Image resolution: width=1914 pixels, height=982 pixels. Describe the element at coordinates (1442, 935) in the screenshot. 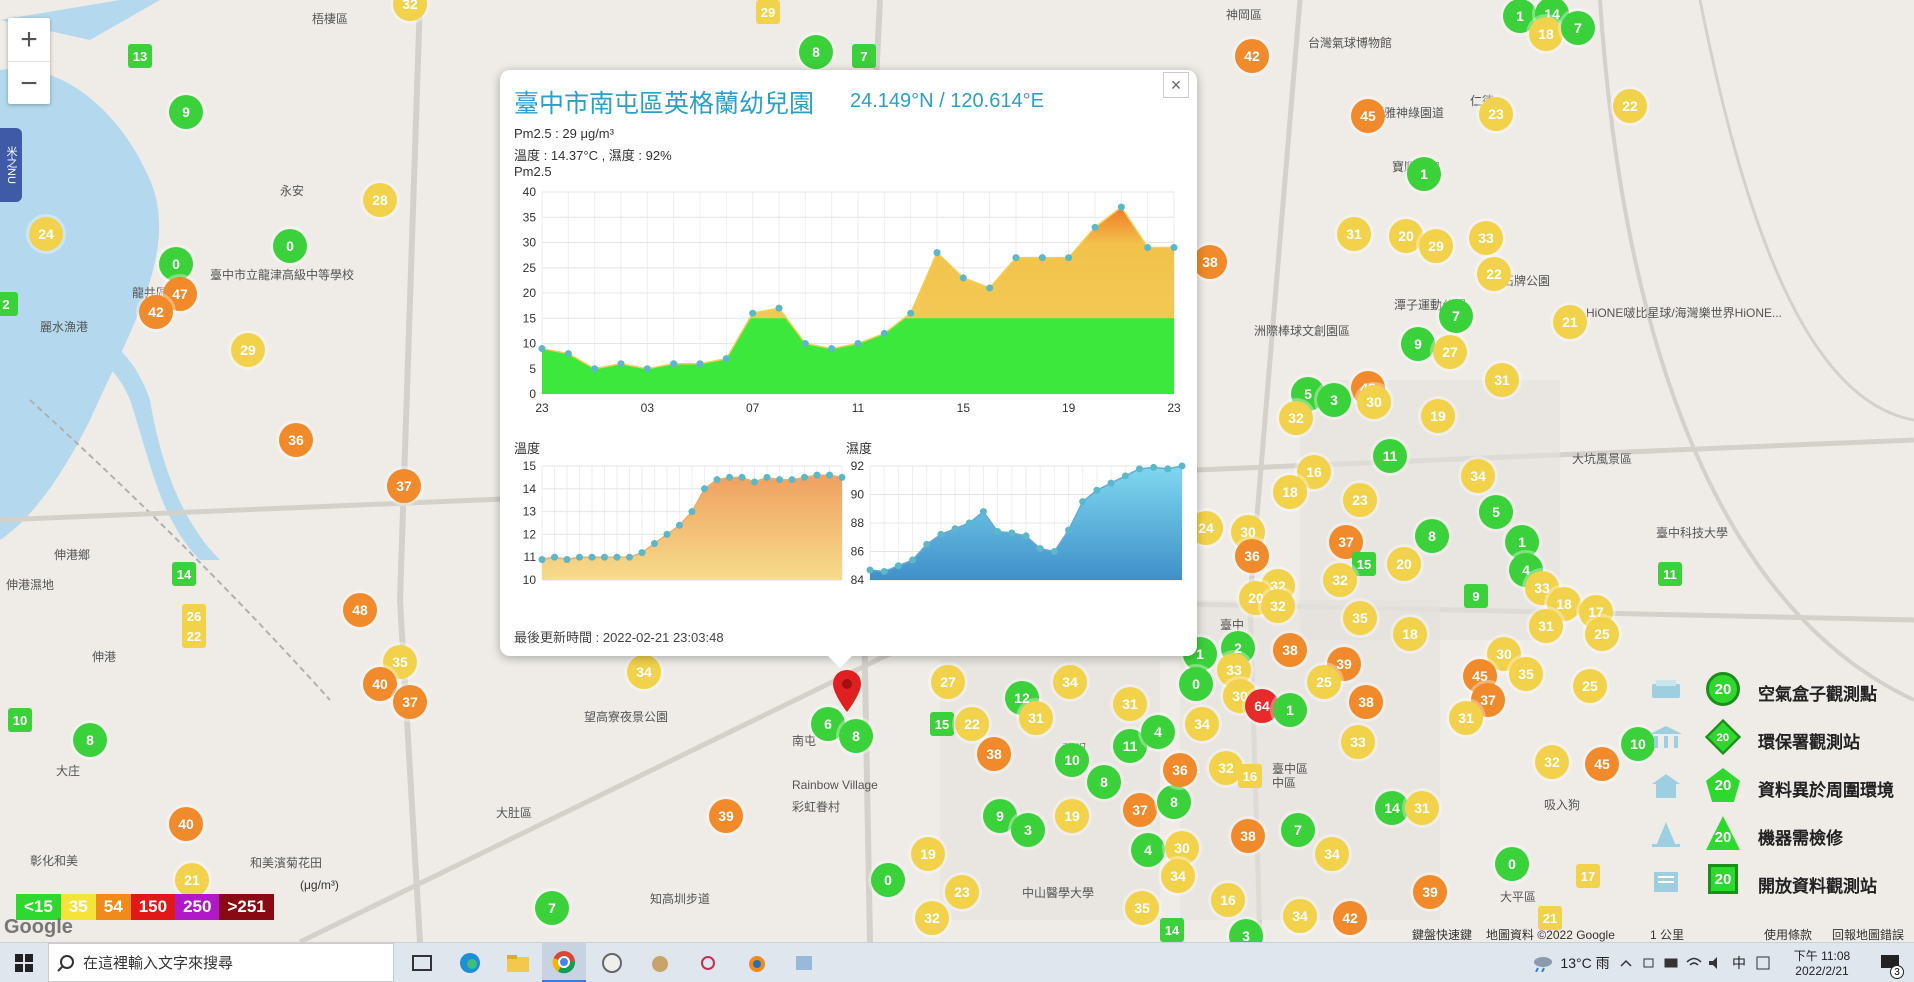

I see `keyboard-shortcuts-link: 鍵盤快速鍵` at that location.